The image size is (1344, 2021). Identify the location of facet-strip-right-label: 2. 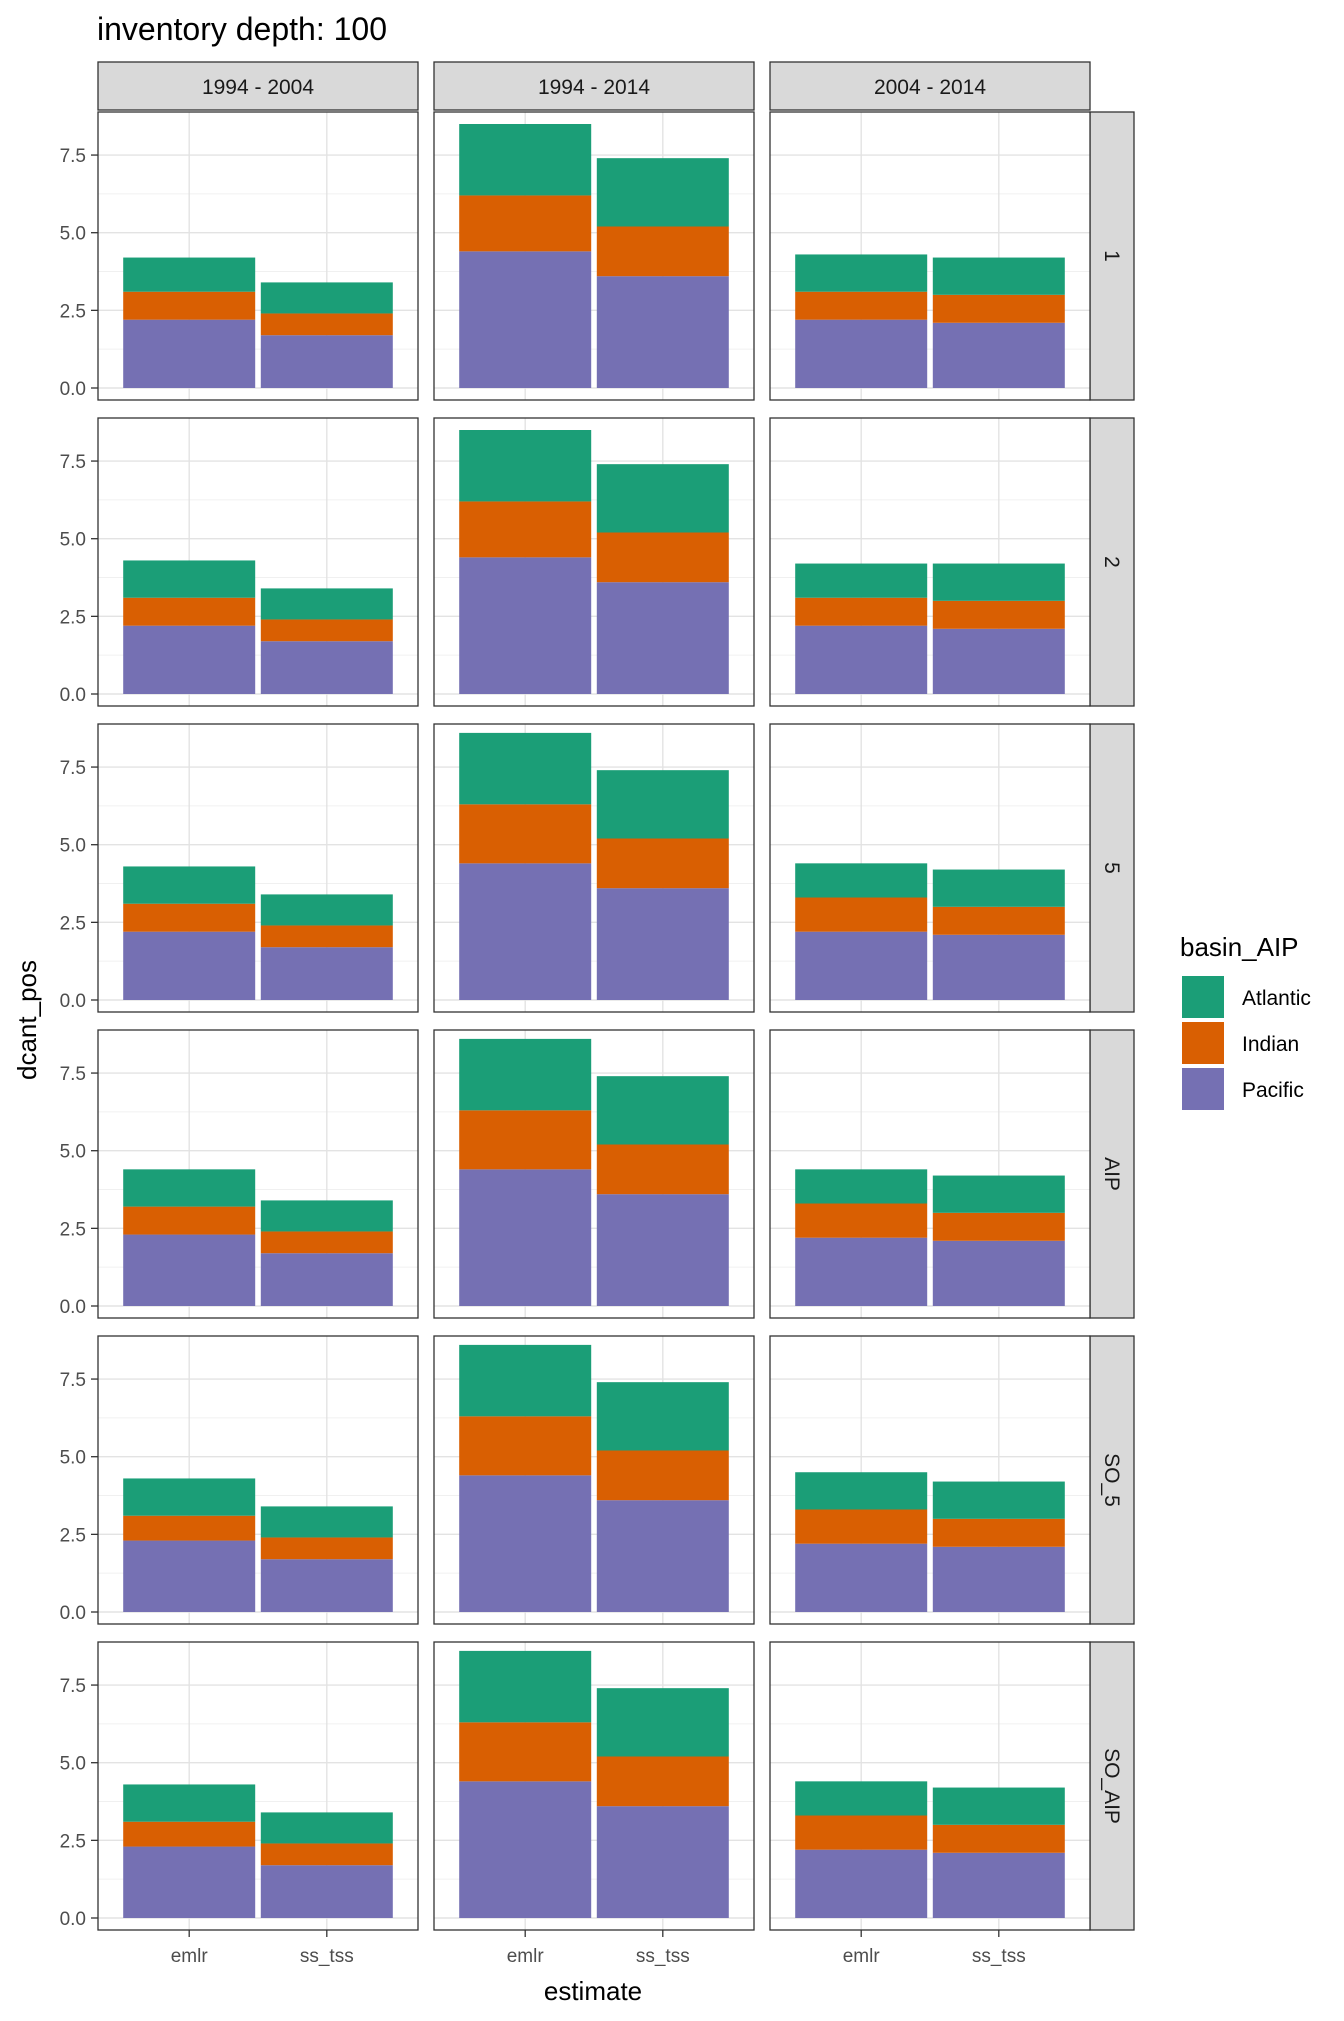
(1111, 562).